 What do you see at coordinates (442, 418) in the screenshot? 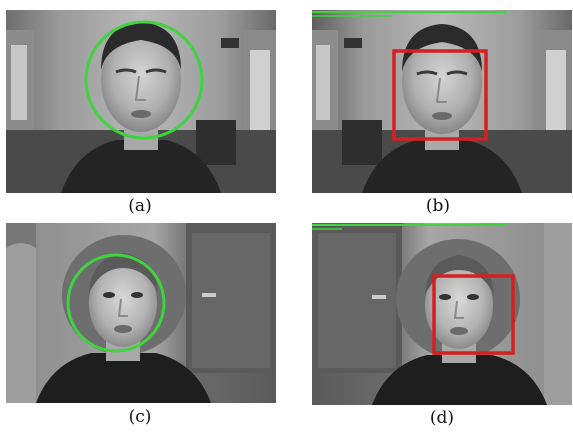
I see `caption-d: (d)` at bounding box center [442, 418].